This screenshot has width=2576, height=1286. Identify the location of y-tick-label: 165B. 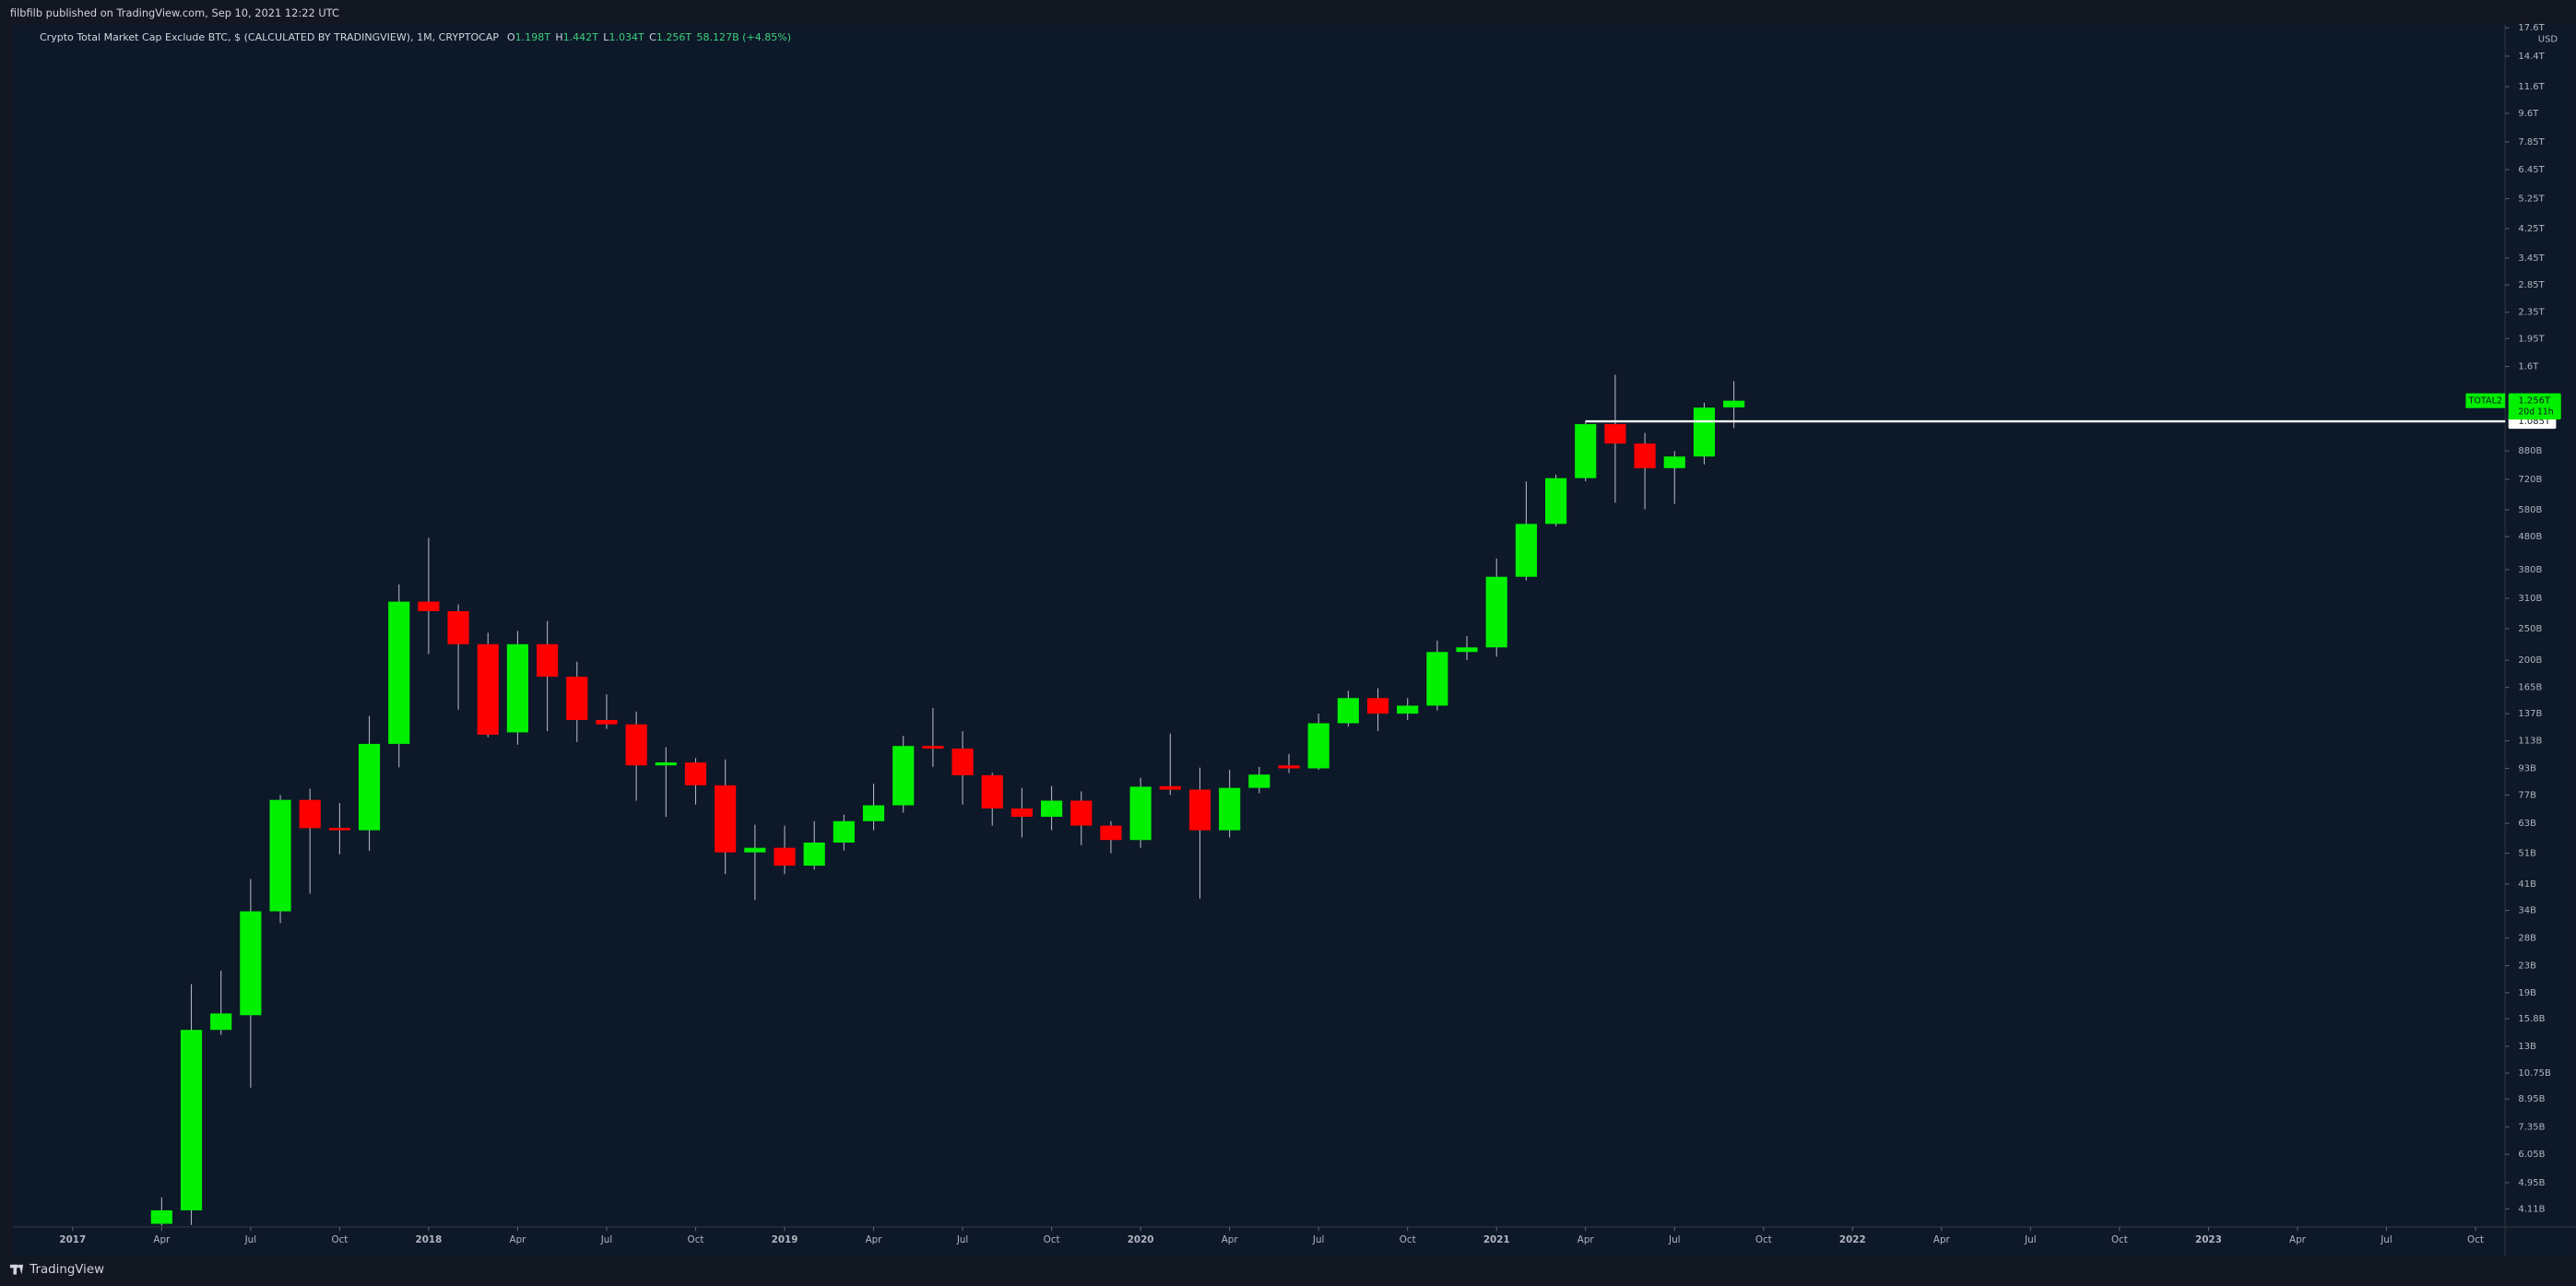
(2530, 688).